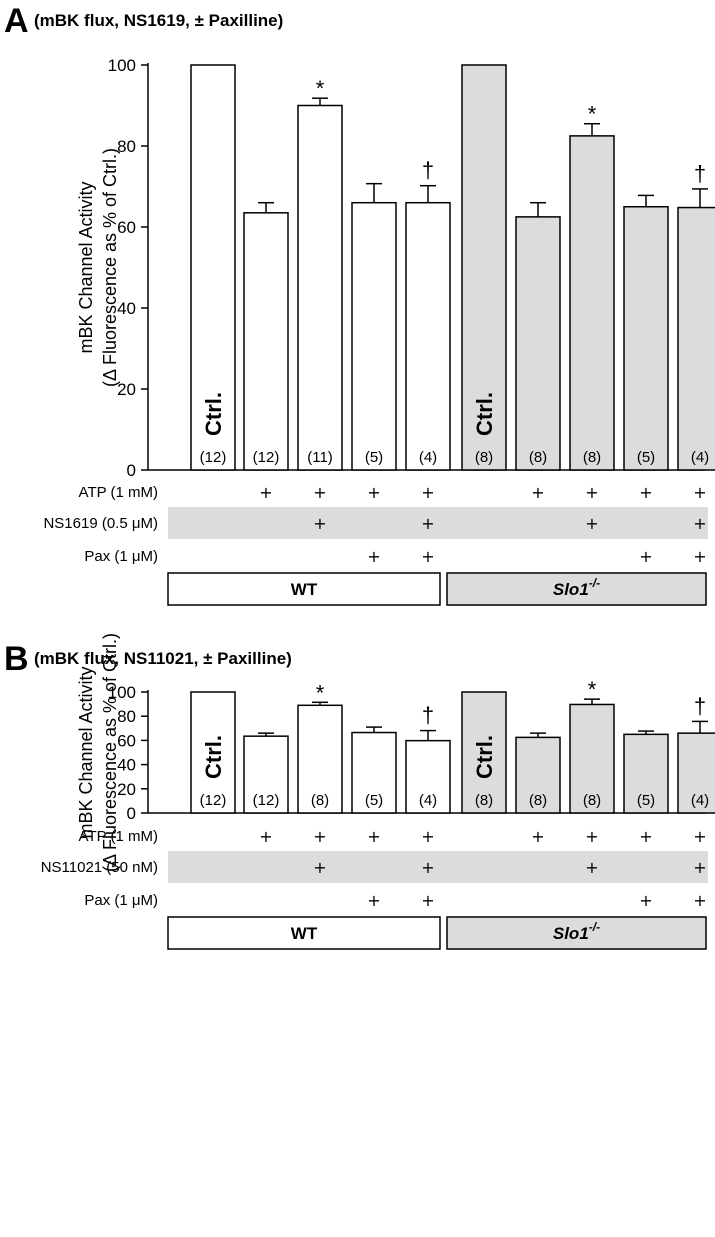  What do you see at coordinates (126, 227) in the screenshot?
I see `y-tick-label: 60` at bounding box center [126, 227].